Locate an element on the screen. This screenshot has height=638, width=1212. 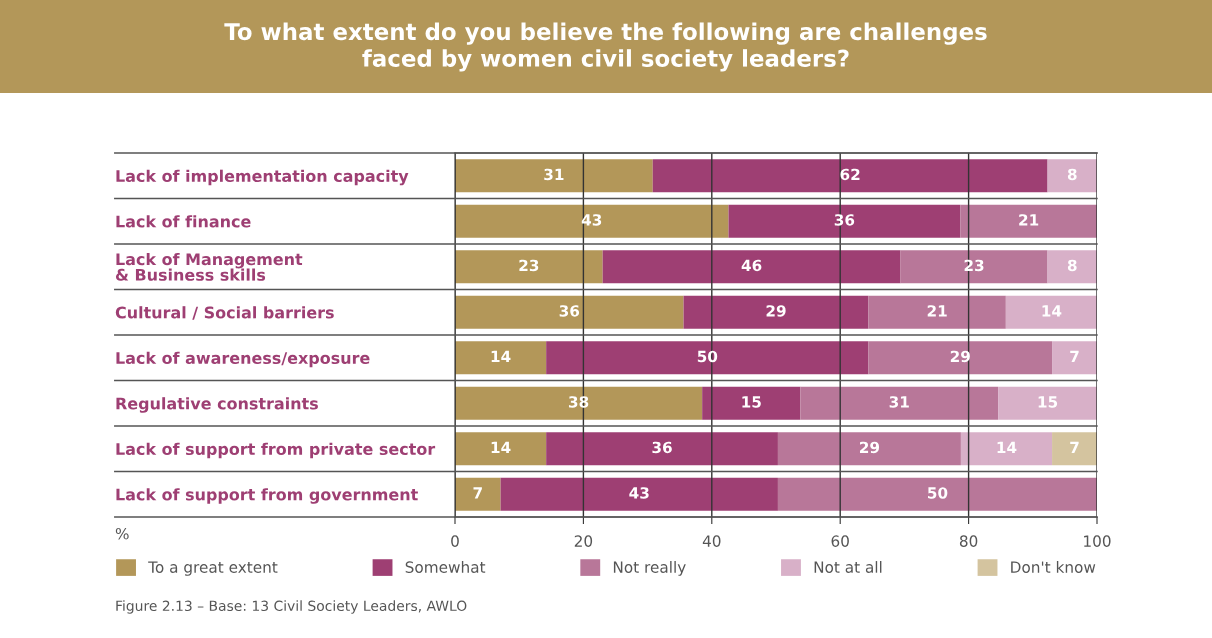
y-tick-label: Lack of Management & Business skills is located at coordinates (209, 266).